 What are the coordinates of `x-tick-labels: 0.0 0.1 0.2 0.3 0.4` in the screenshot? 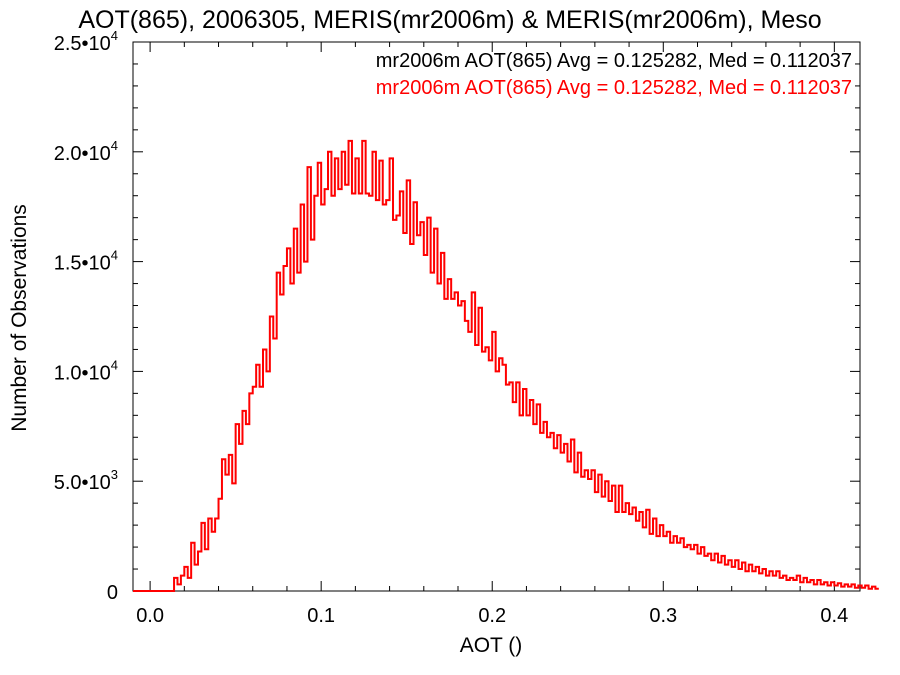 It's located at (492, 616).